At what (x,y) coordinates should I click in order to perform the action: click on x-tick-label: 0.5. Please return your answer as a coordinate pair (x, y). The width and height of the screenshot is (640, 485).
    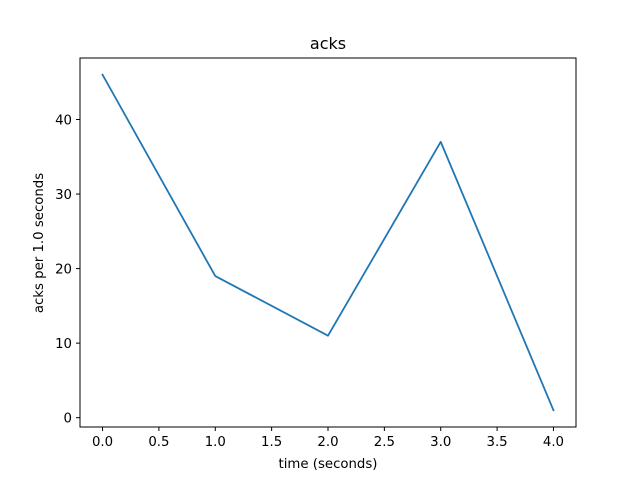
    Looking at the image, I should click on (158, 442).